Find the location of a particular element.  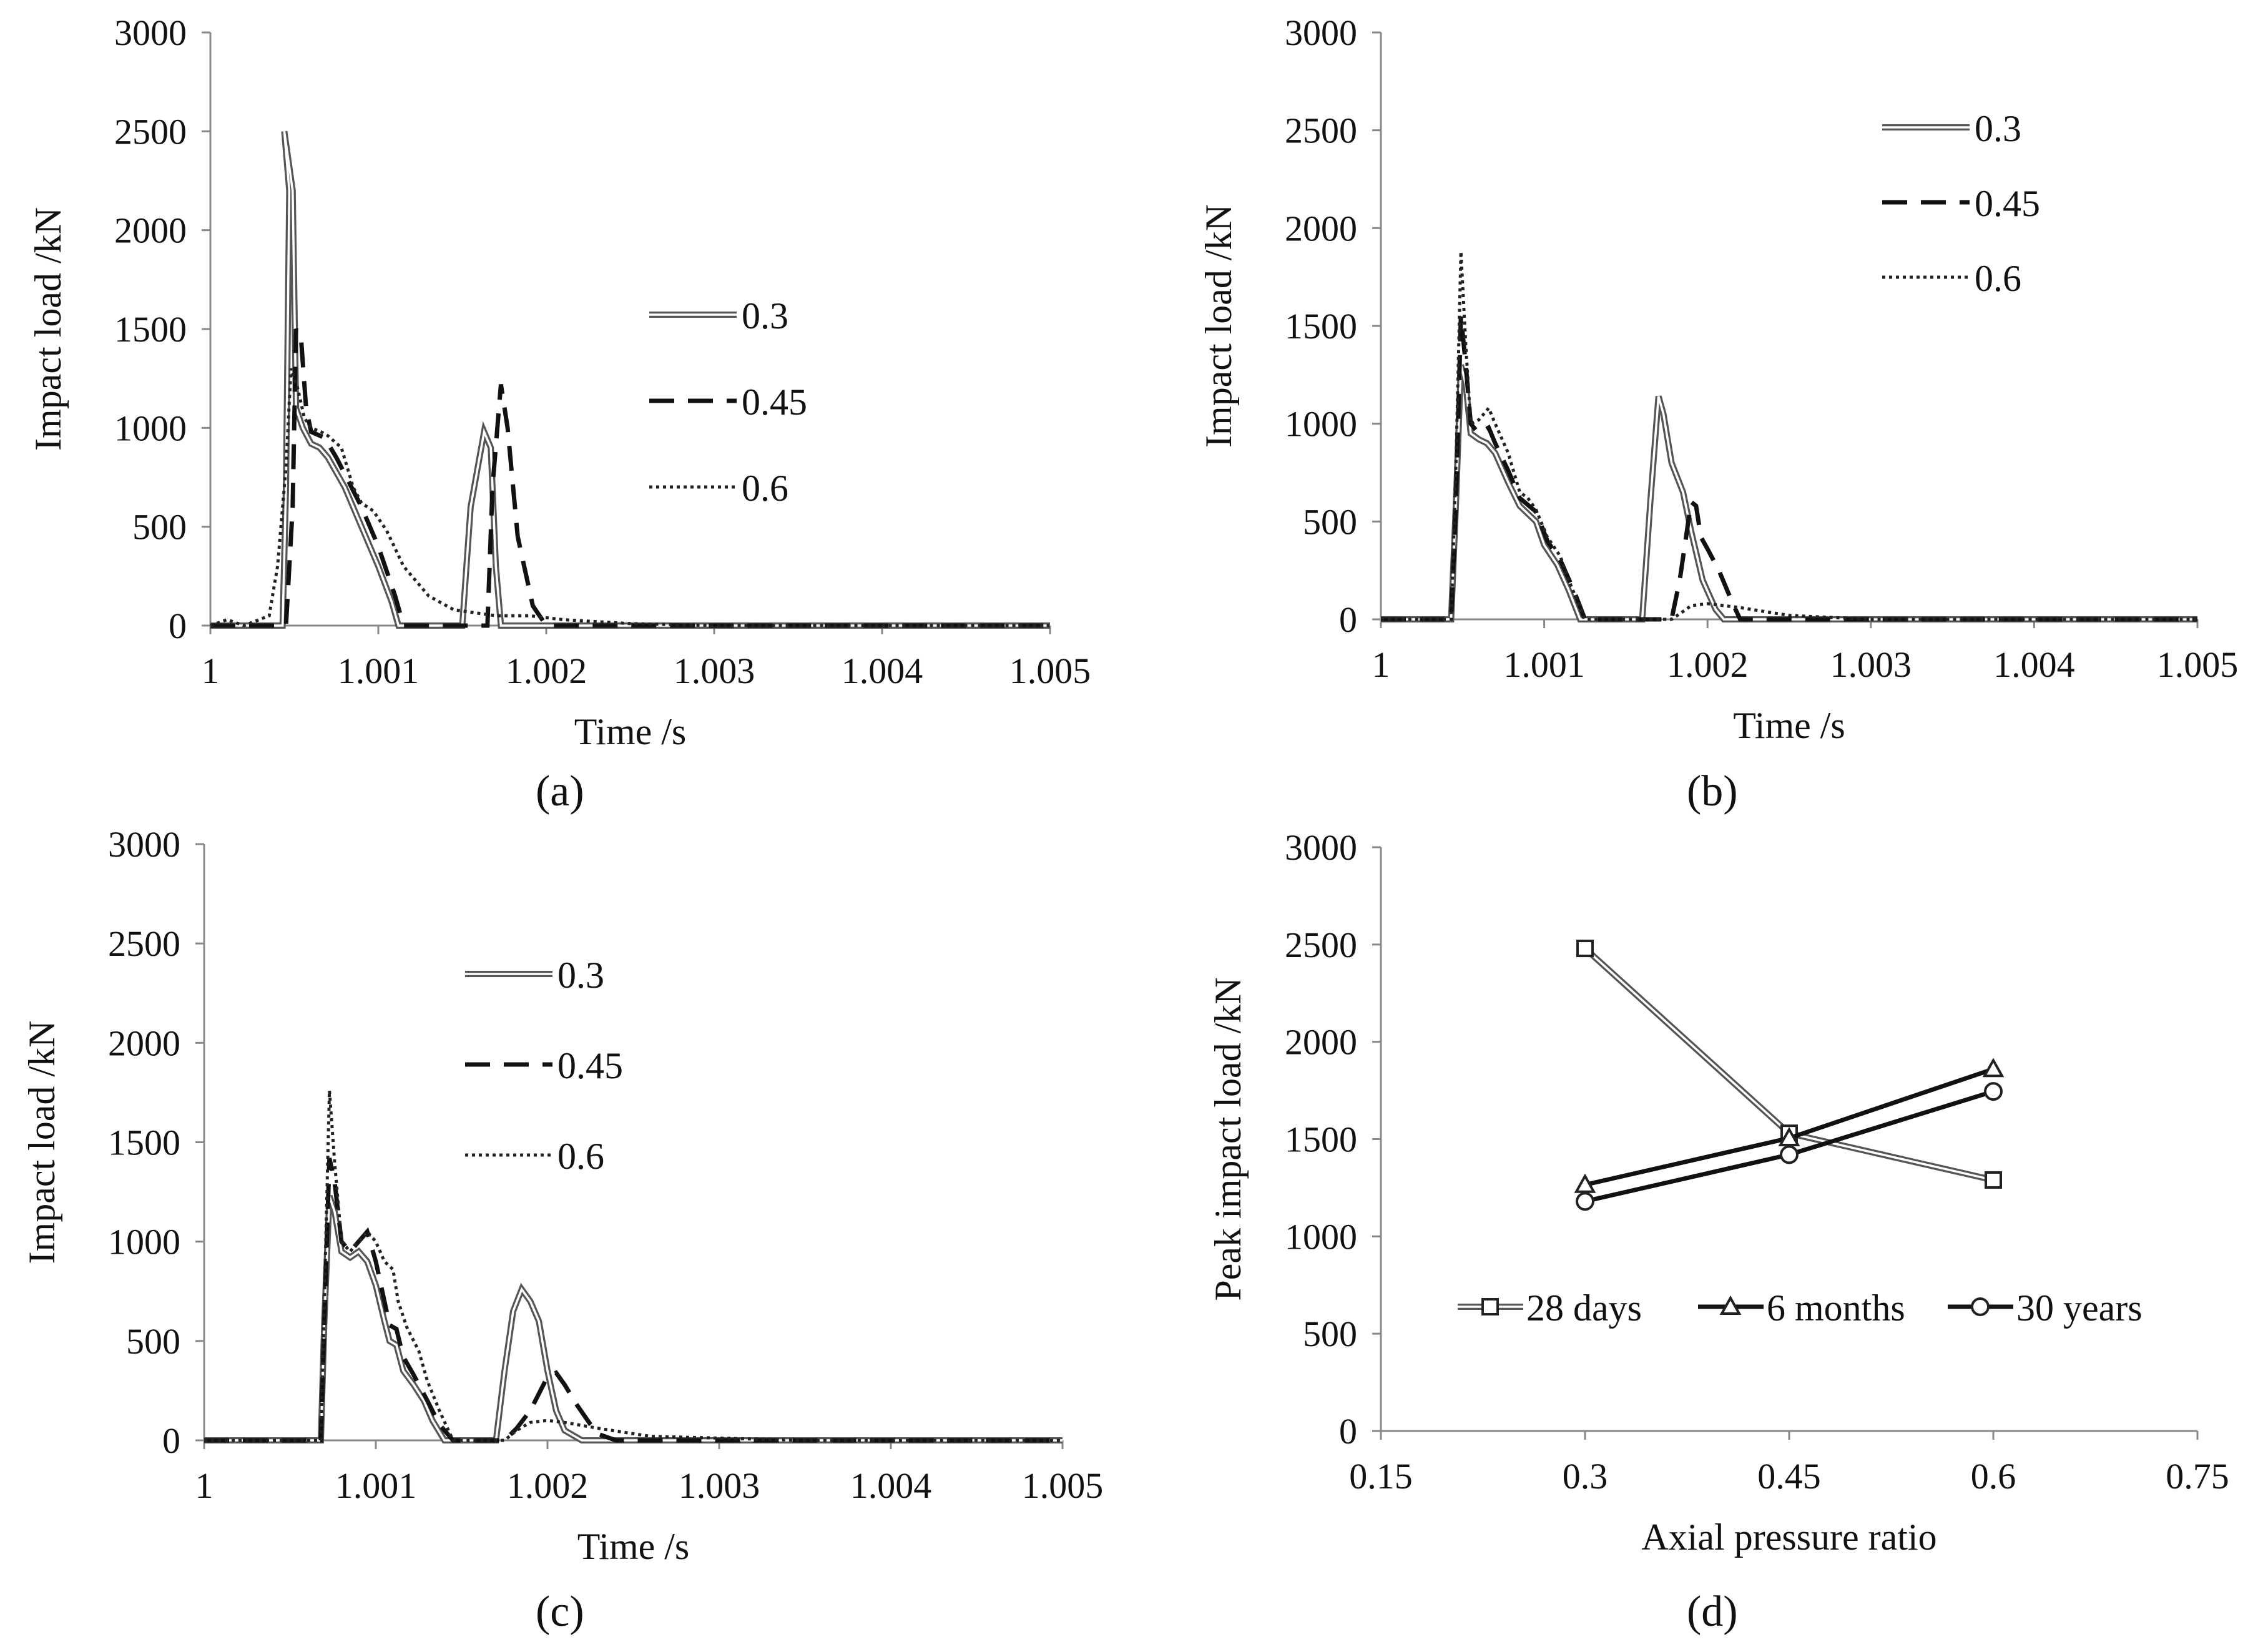

x-axis-label: Axial pressure ratio is located at coordinates (1789, 1537).